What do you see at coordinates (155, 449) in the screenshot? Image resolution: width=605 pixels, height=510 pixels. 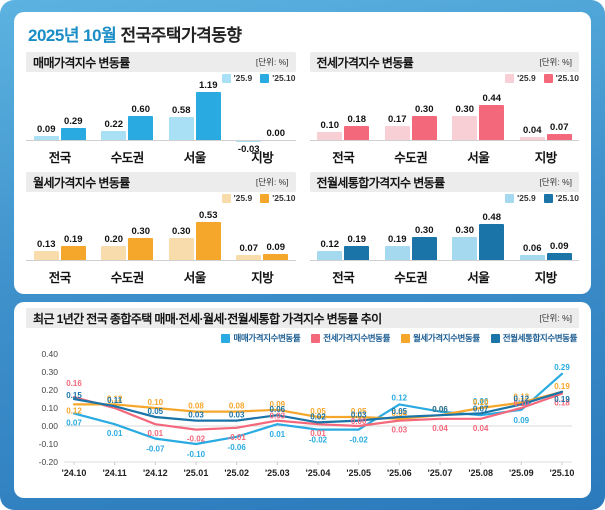 I see `trend-point-label: -0.07` at bounding box center [155, 449].